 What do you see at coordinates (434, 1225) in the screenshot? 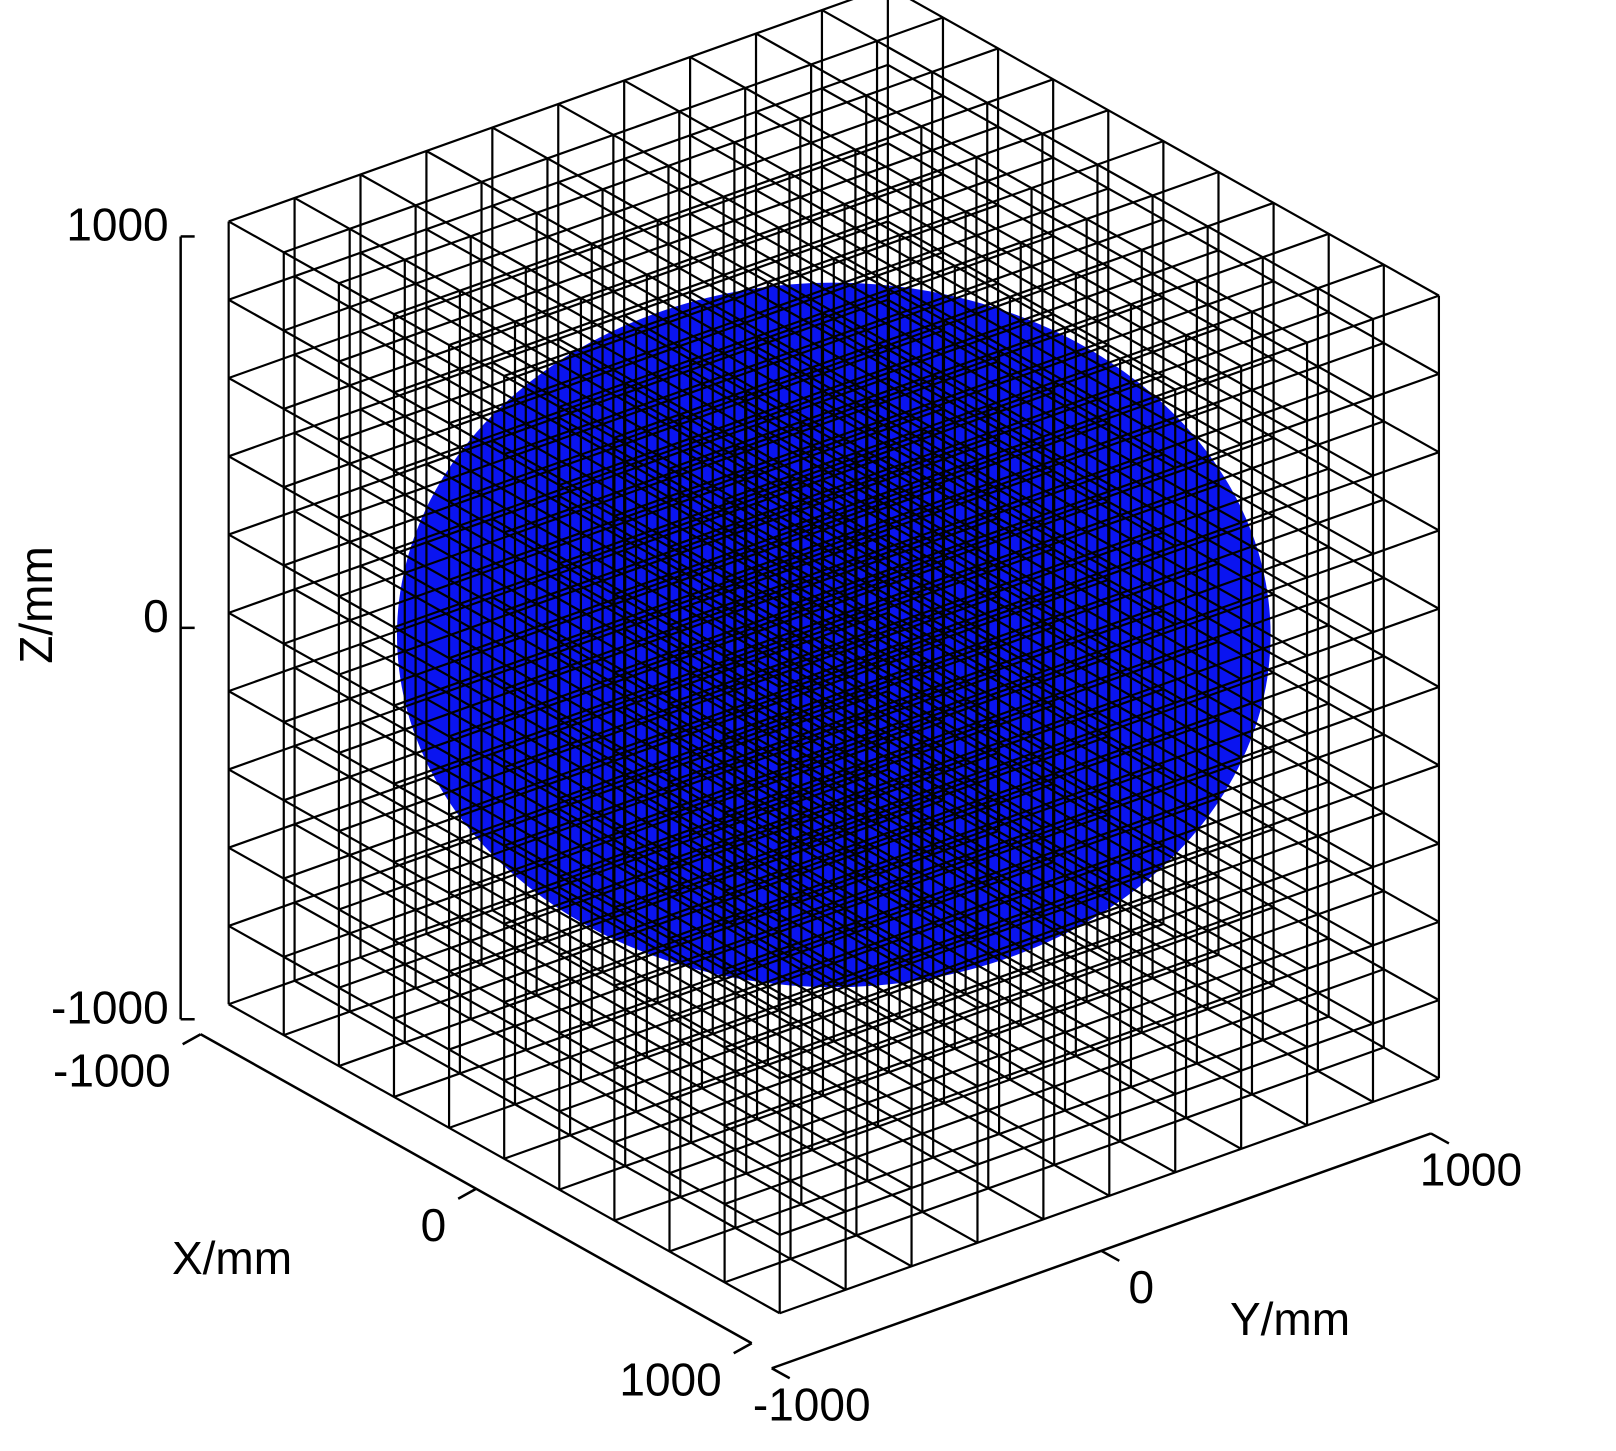
I see `x-tick-label: 0` at bounding box center [434, 1225].